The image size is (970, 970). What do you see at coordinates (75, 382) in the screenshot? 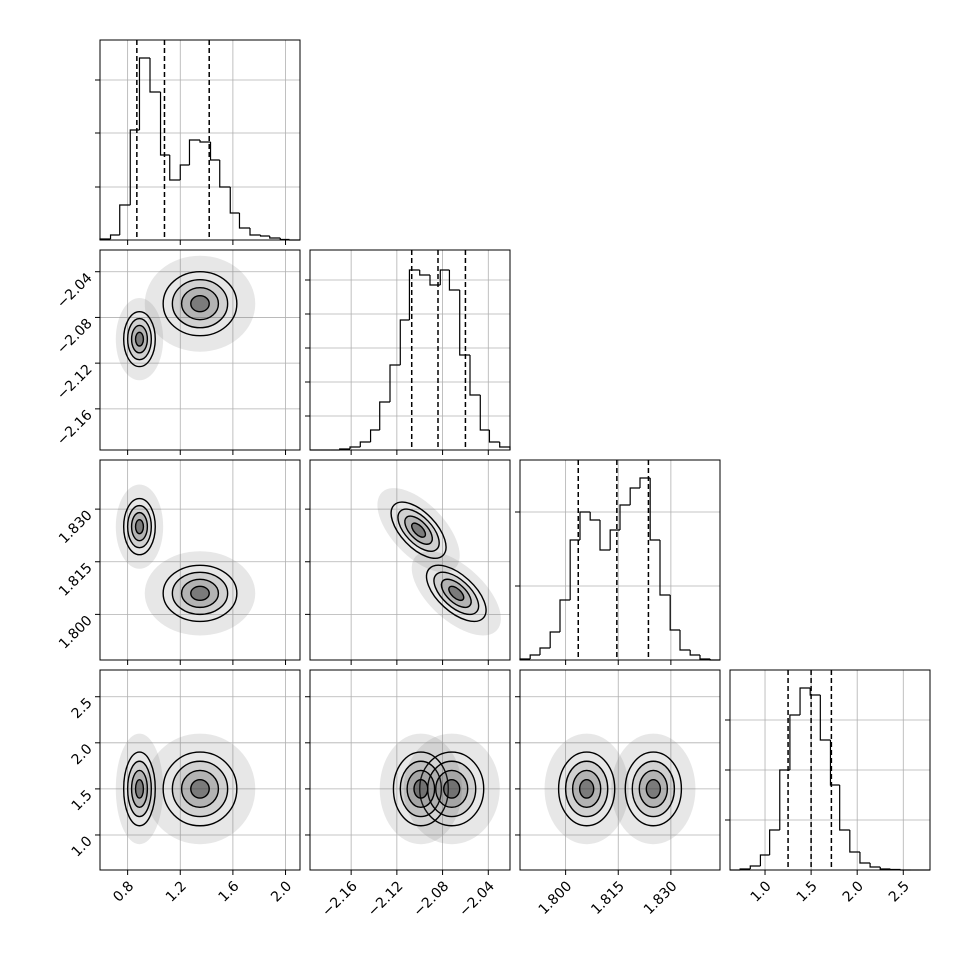
I see `y-tick-label: −2.12` at bounding box center [75, 382].